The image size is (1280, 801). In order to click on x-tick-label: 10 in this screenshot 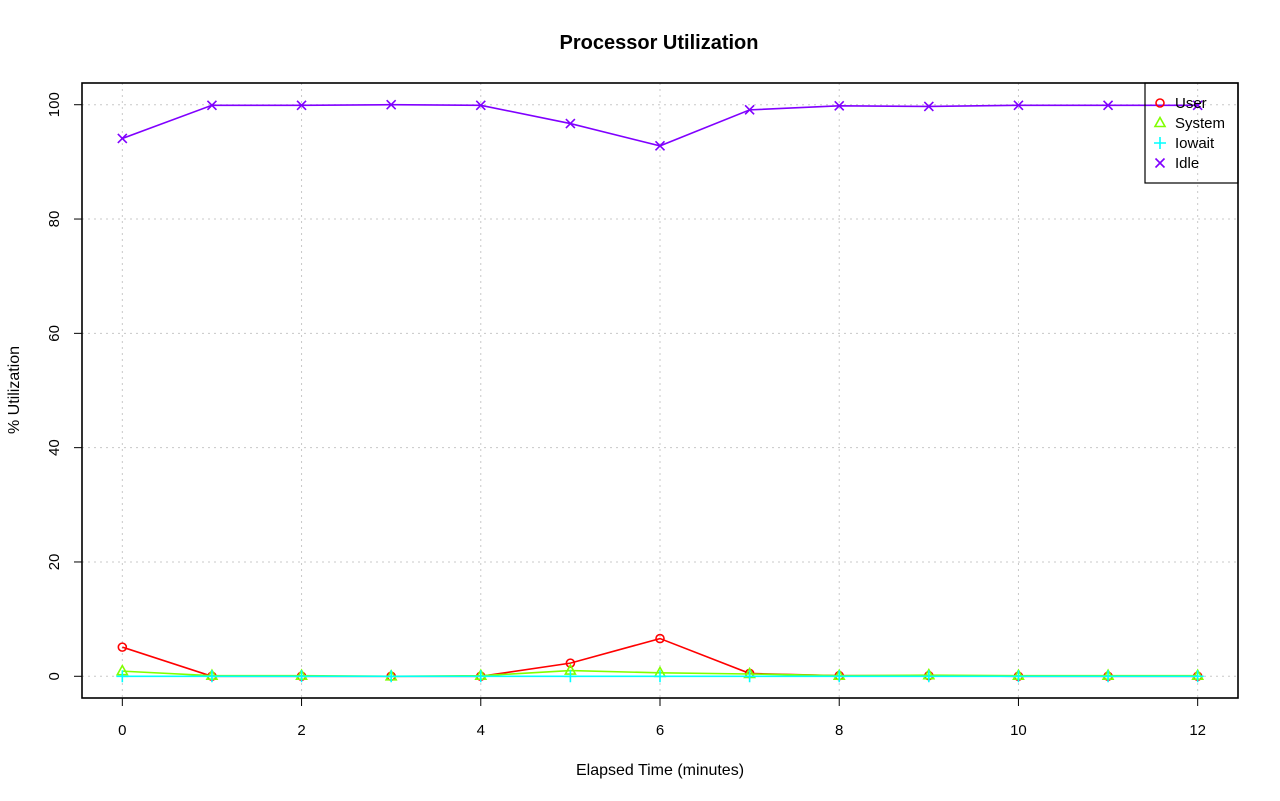, I will do `click(1018, 730)`.